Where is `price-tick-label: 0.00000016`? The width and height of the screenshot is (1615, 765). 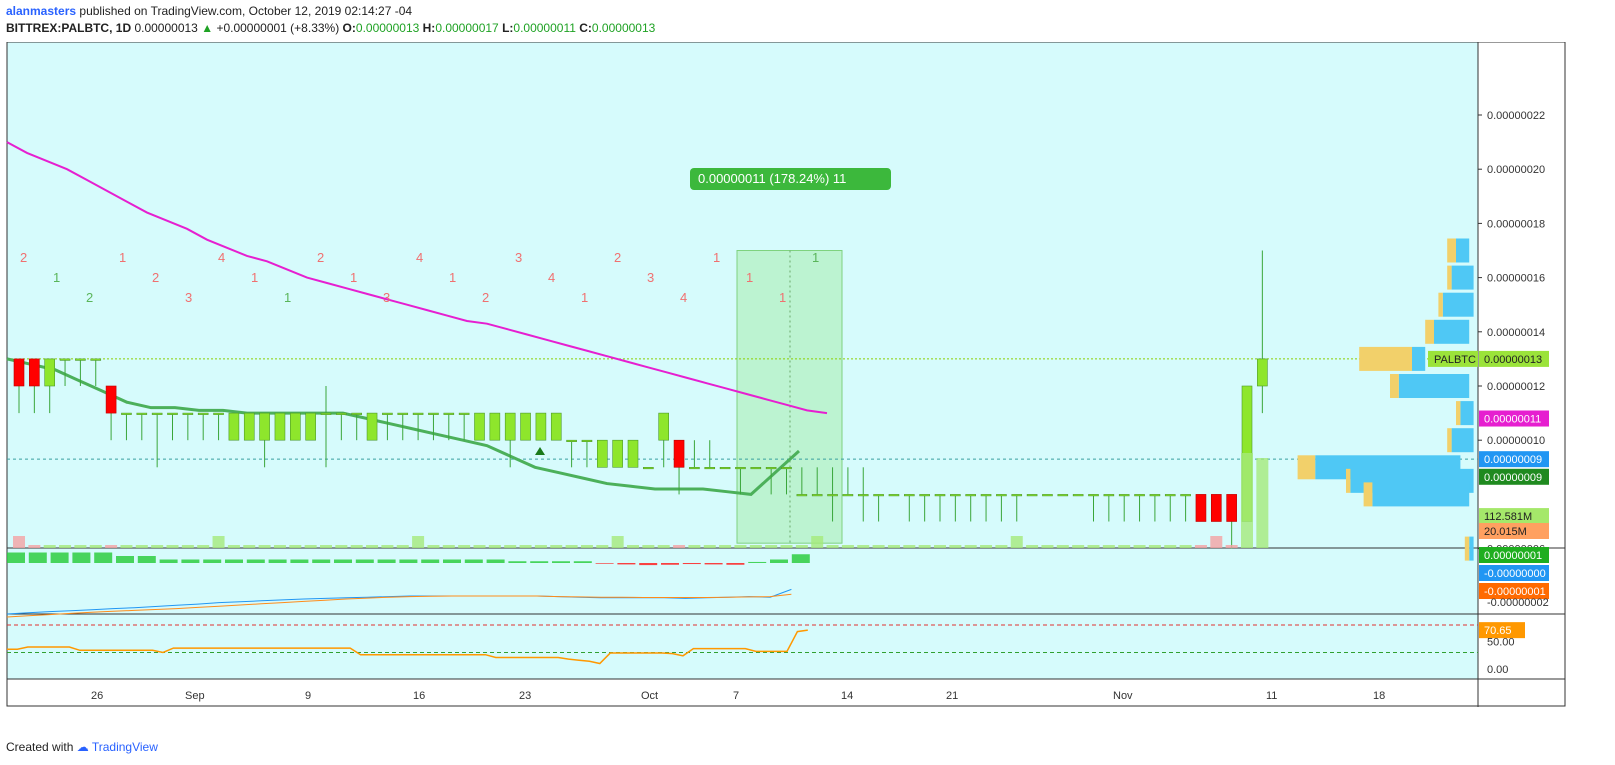 price-tick-label: 0.00000016 is located at coordinates (1516, 279).